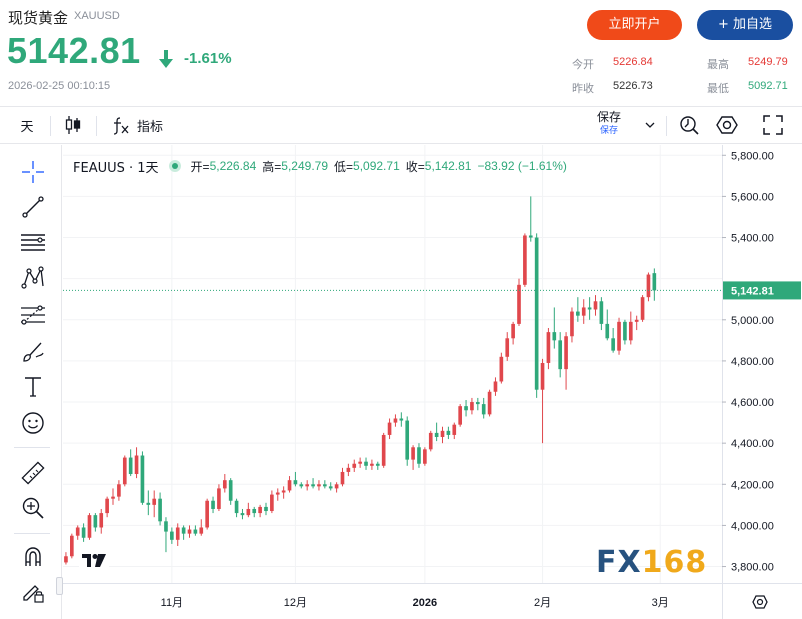 The height and width of the screenshot is (619, 802). What do you see at coordinates (609, 125) in the screenshot?
I see `save-button: 保存 保存` at bounding box center [609, 125].